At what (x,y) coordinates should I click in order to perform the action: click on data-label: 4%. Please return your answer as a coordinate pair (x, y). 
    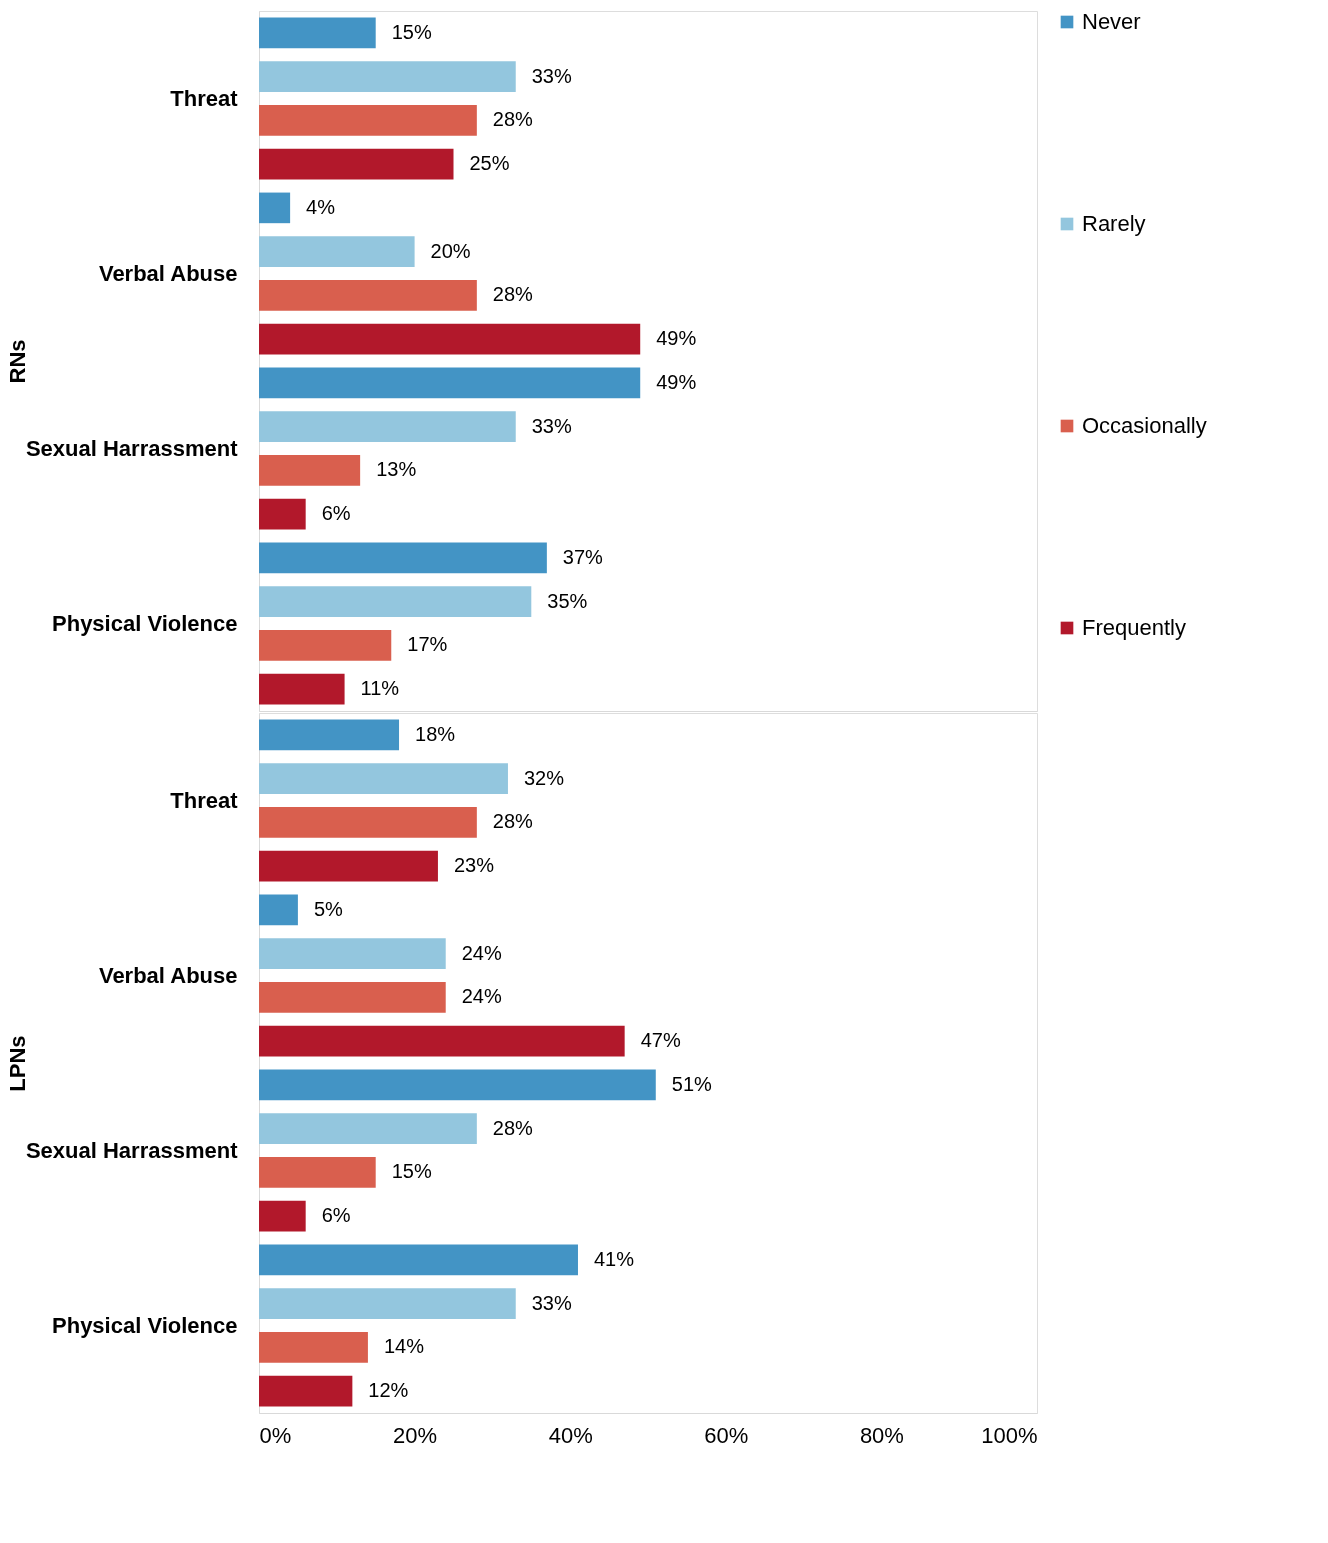
    Looking at the image, I should click on (321, 206).